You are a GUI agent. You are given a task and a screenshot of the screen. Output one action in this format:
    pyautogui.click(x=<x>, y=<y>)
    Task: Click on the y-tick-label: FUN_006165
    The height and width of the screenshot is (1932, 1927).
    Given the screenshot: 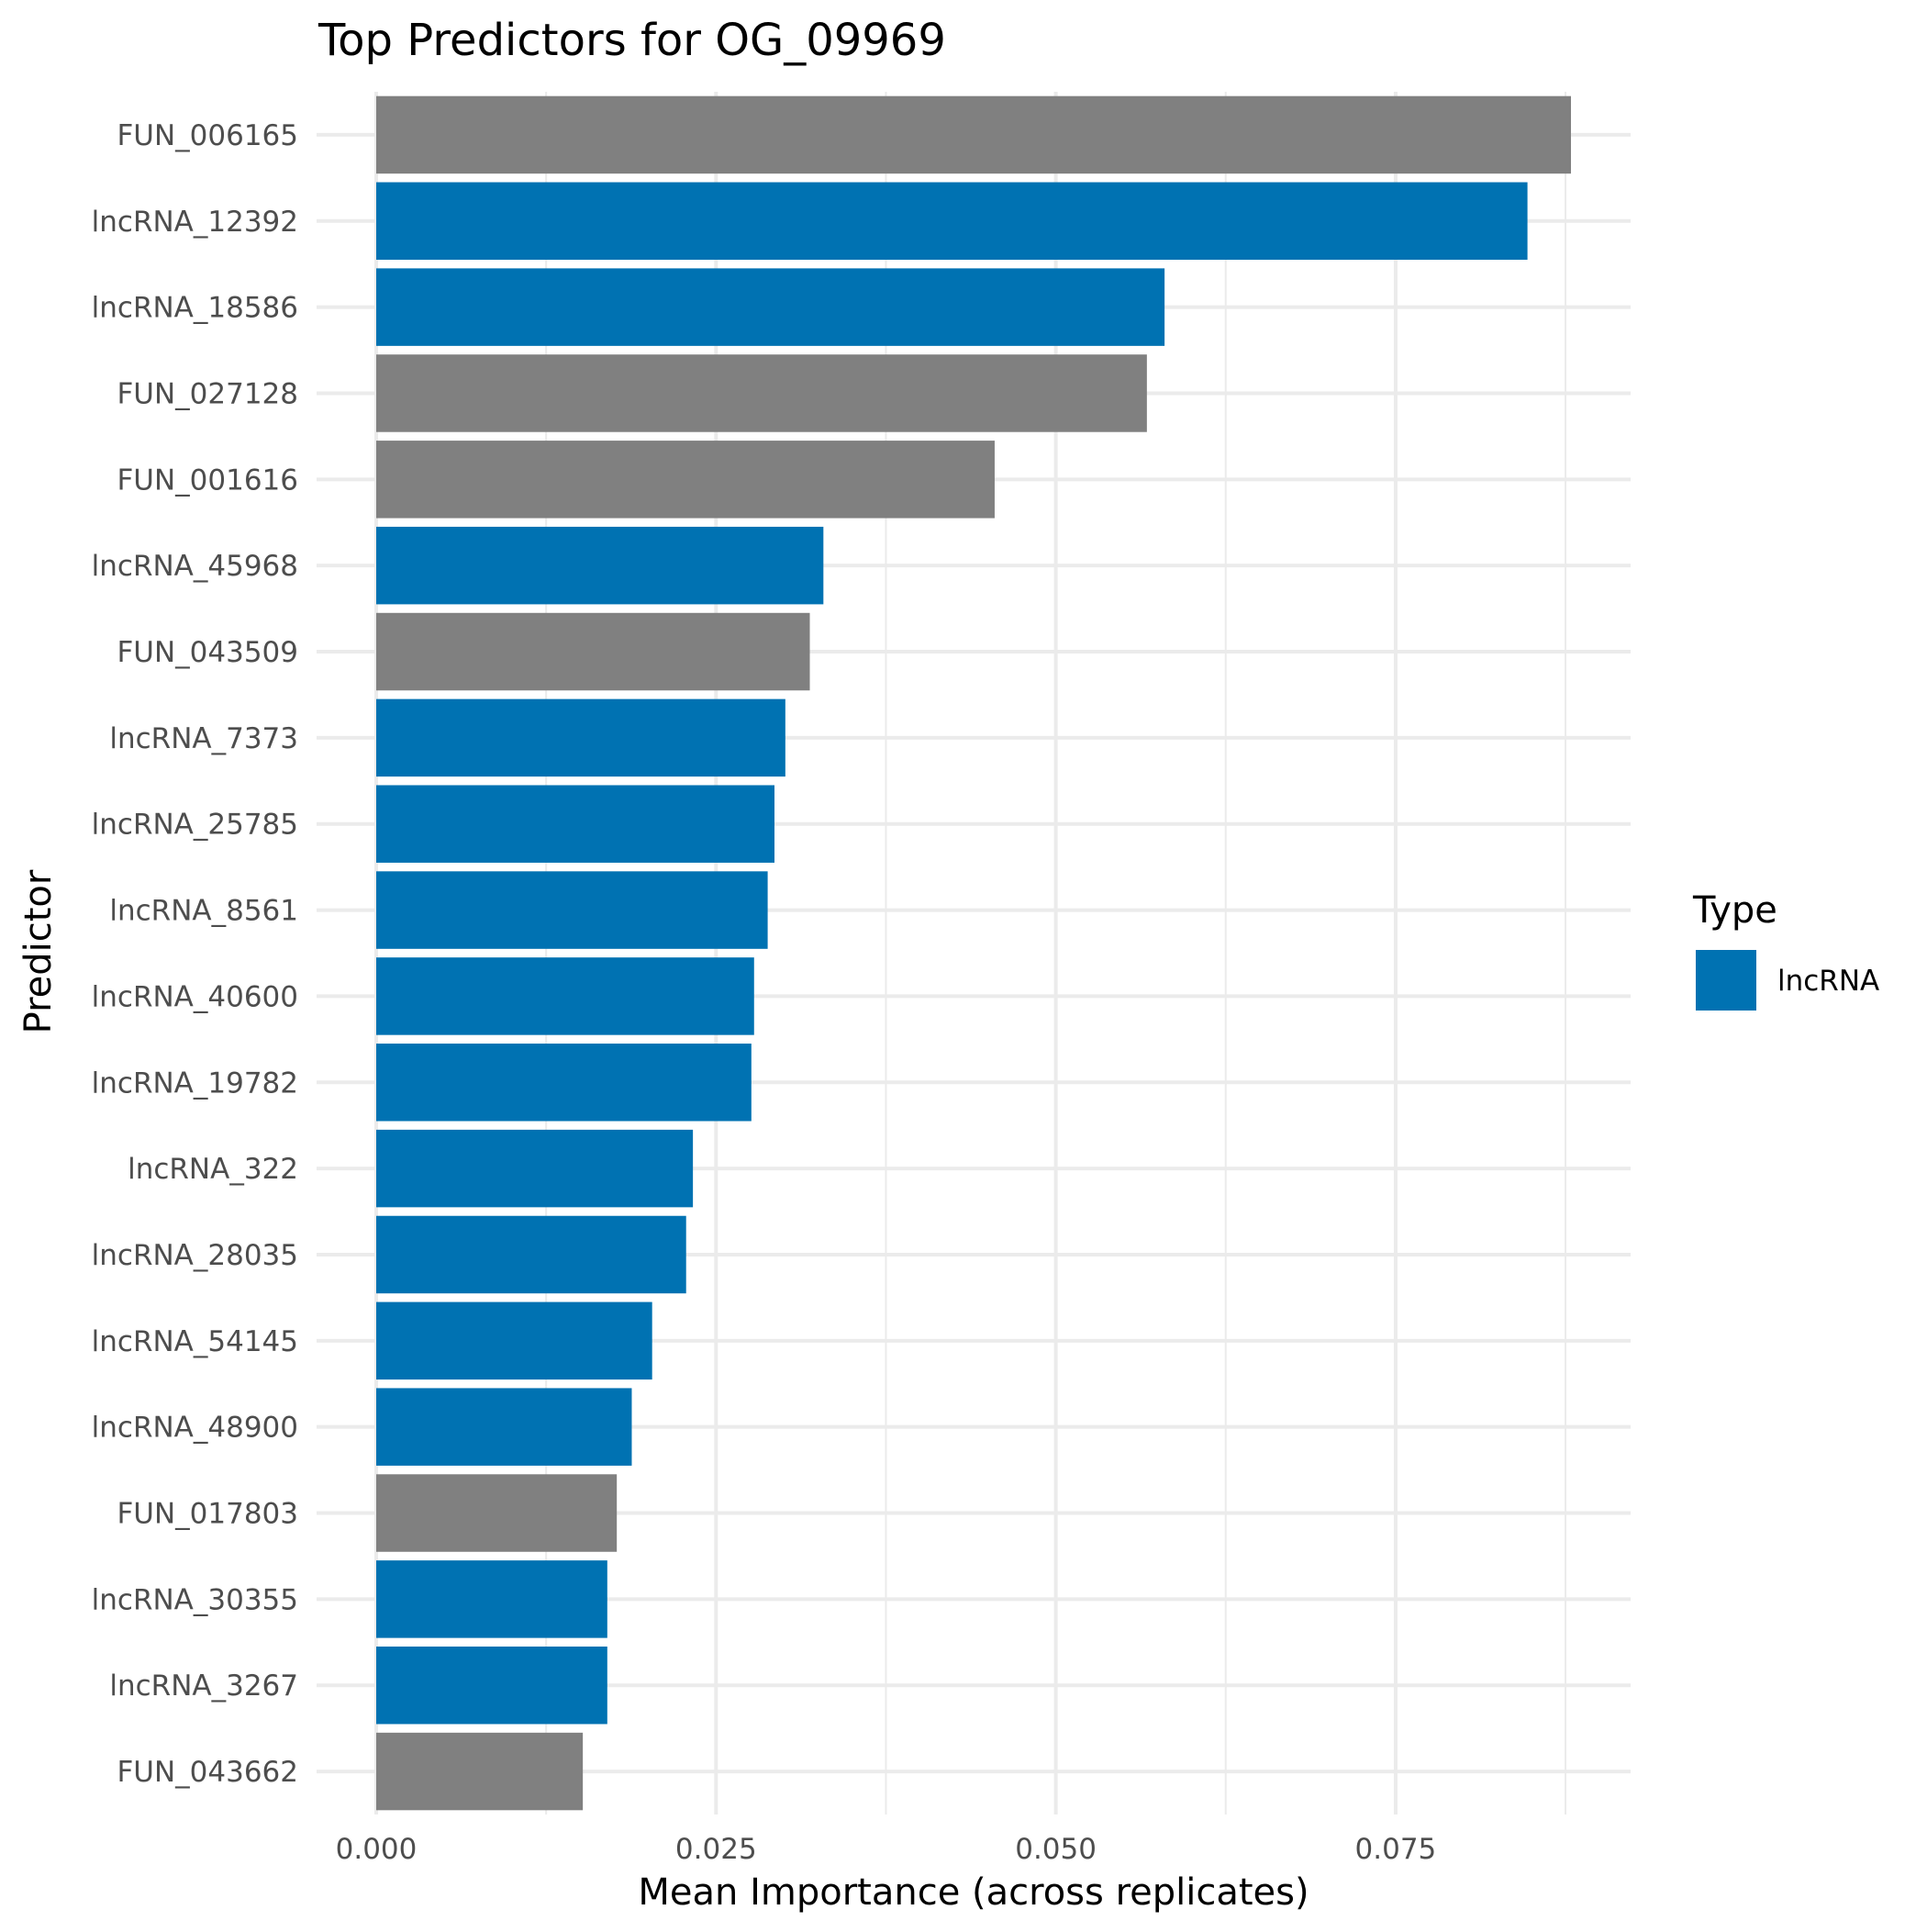 What is the action you would take?
    pyautogui.click(x=207, y=135)
    